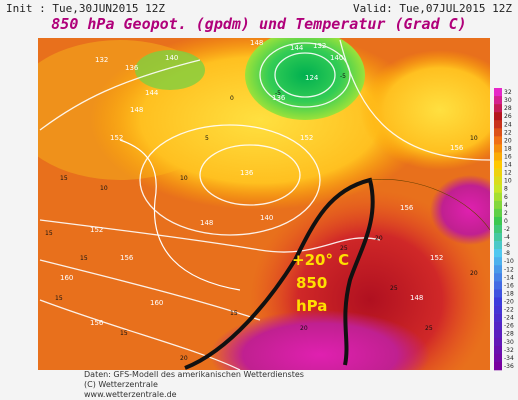 The width and height of the screenshot is (518, 400). I want to click on colorbar-label: -36, so click(509, 366).